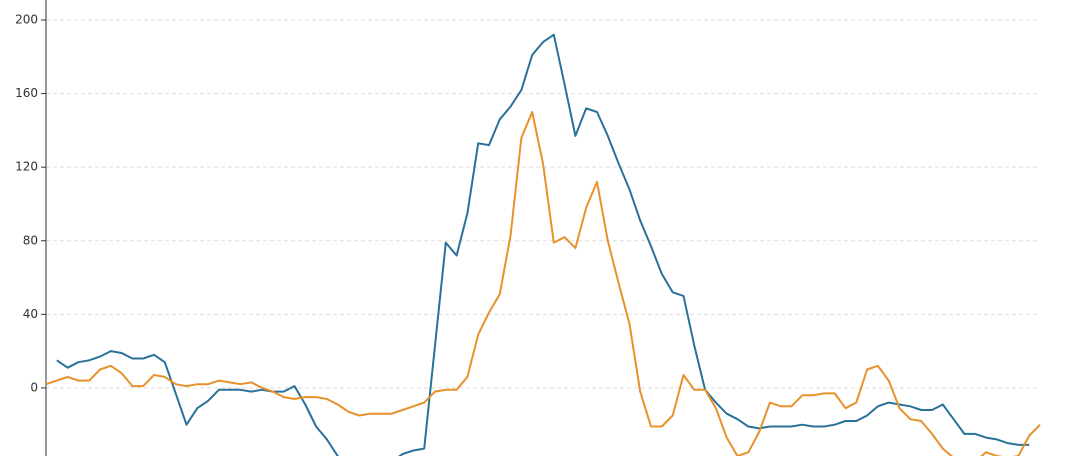 This screenshot has width=1073, height=456. I want to click on y-tick-label: 160, so click(26, 93).